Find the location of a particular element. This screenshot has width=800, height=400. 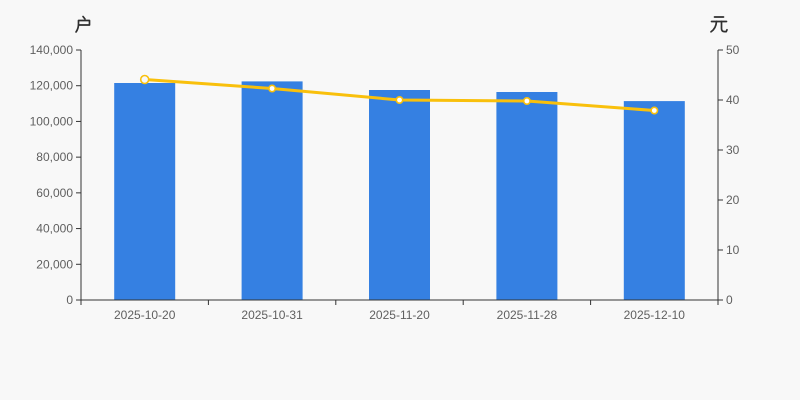

right-axis-tick-label: 20 is located at coordinates (733, 200).